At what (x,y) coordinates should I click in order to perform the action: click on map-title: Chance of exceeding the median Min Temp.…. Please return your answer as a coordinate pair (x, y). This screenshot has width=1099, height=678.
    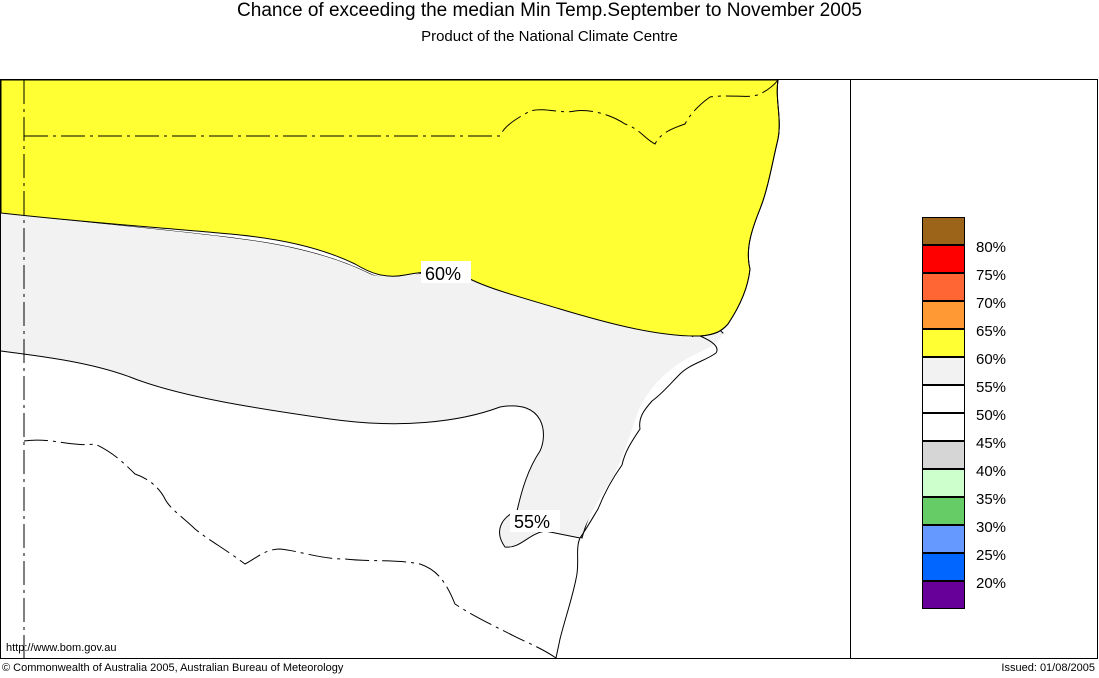
    Looking at the image, I should click on (549, 10).